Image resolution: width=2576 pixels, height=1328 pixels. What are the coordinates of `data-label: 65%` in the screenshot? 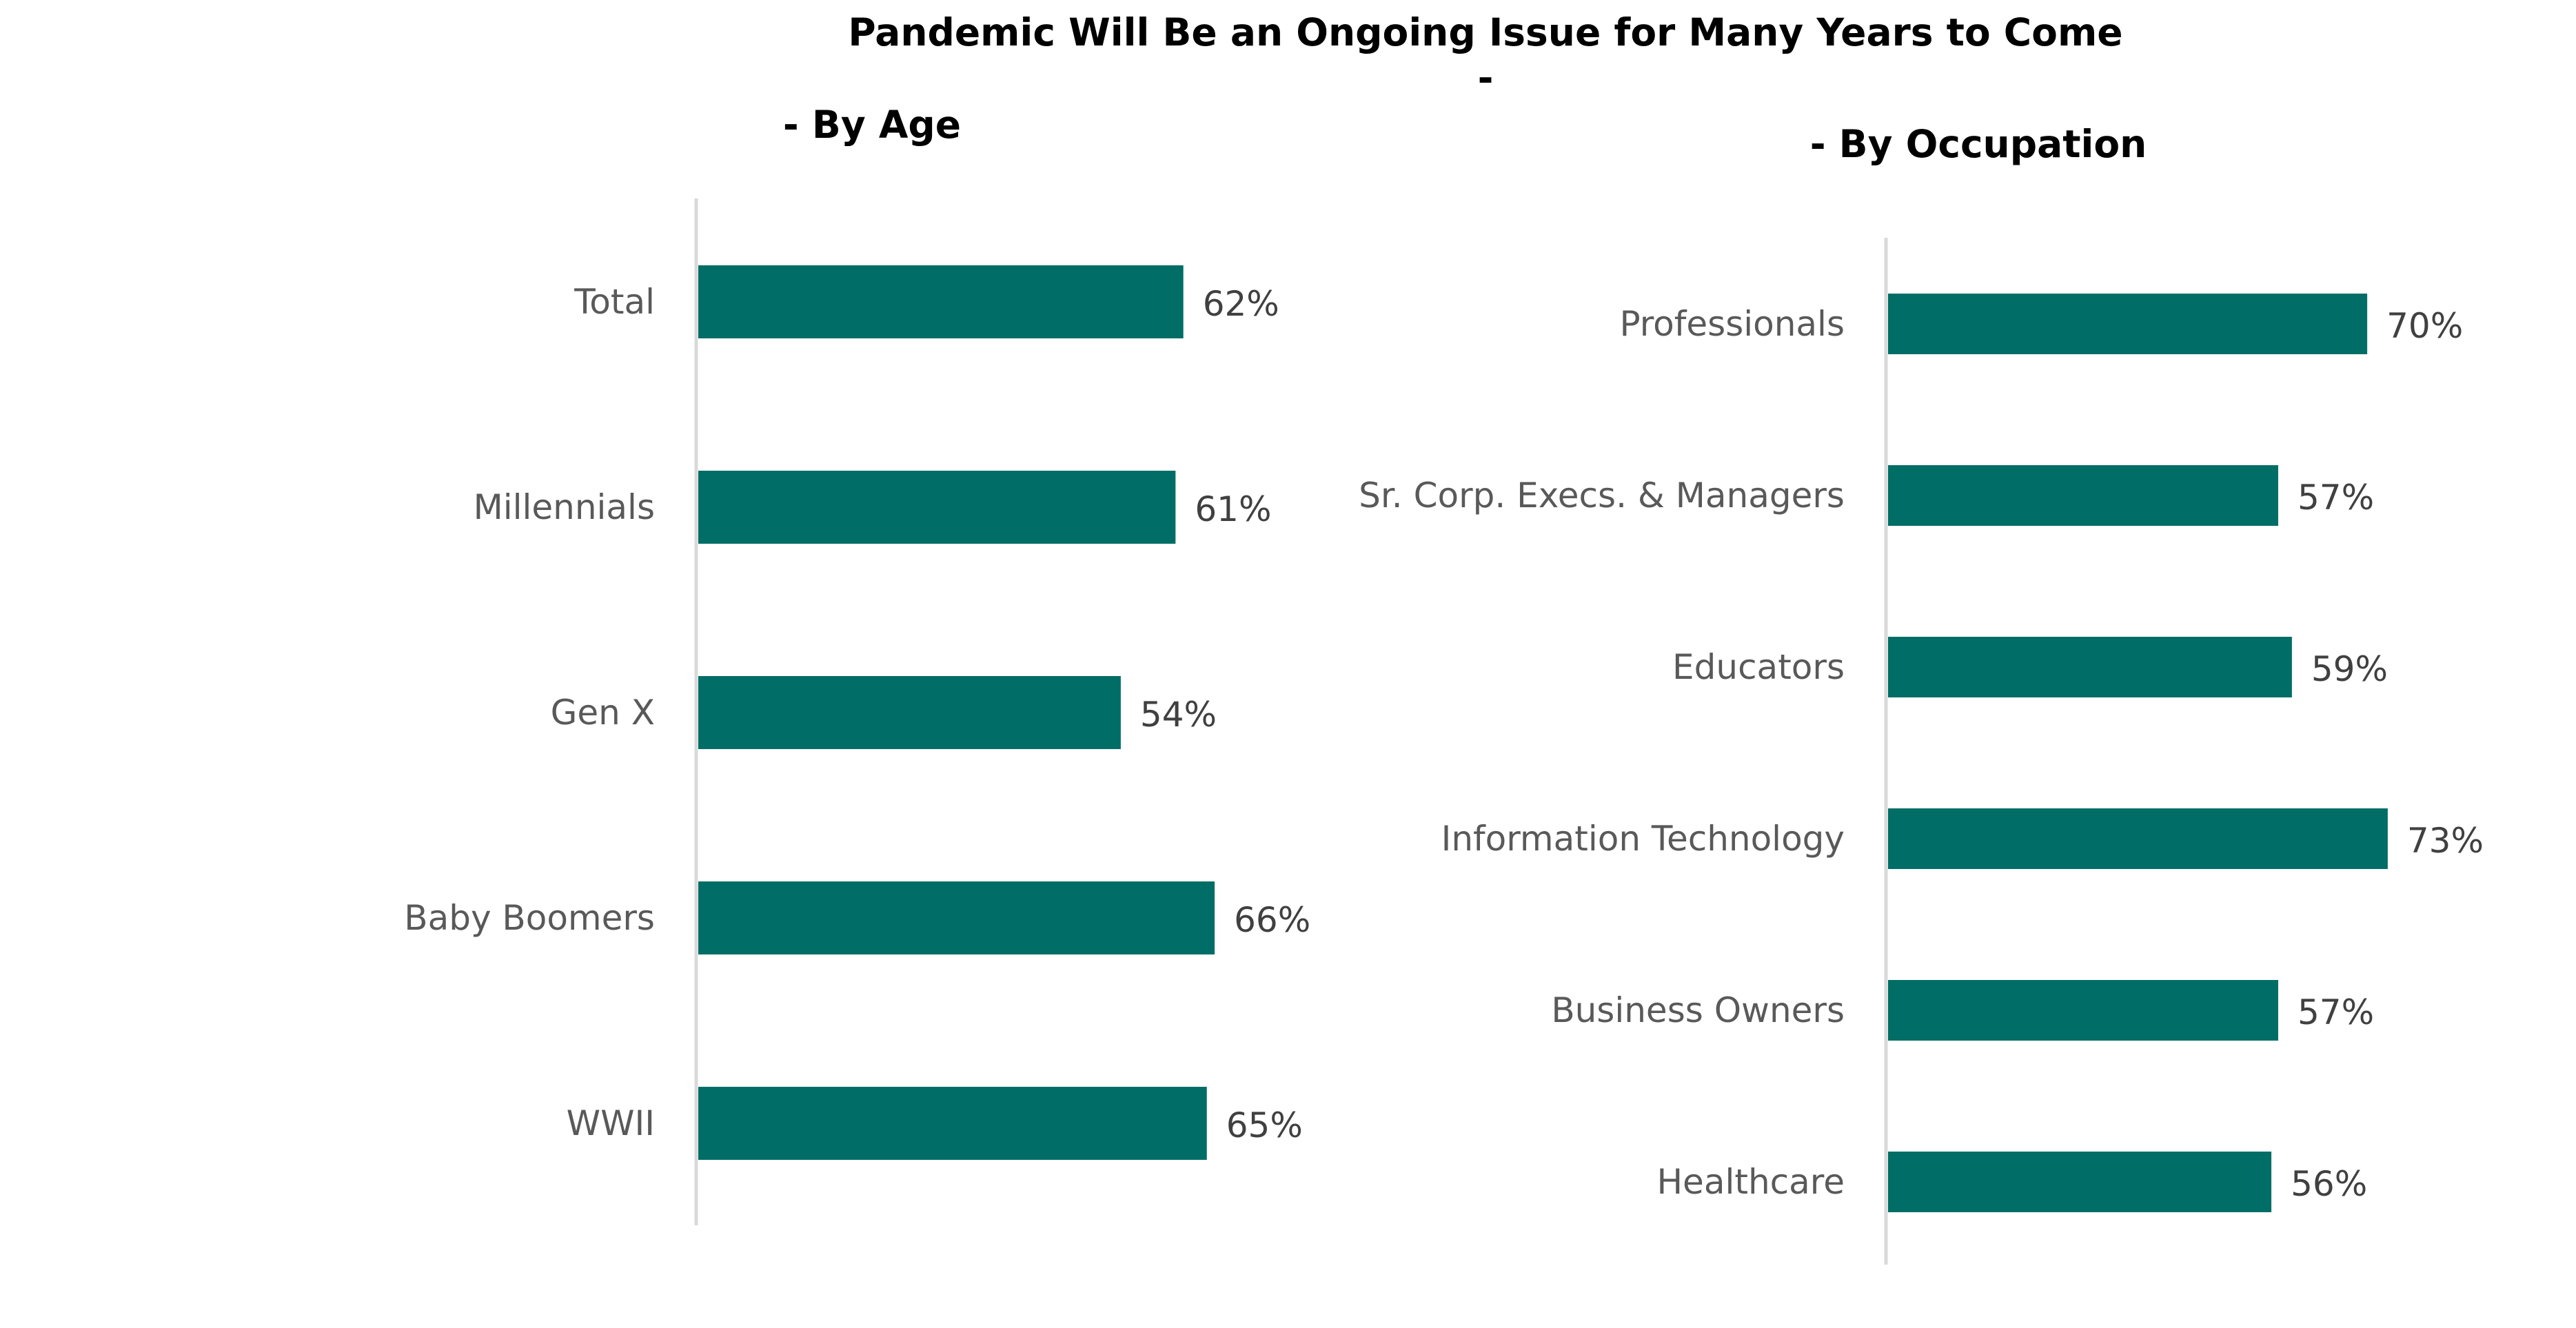 It's located at (1264, 1125).